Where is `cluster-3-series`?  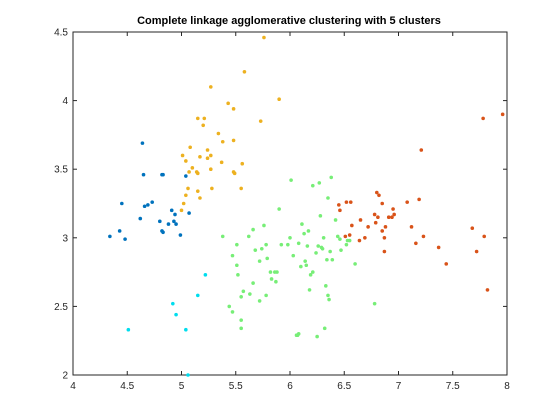 cluster-3-series is located at coordinates (421, 202).